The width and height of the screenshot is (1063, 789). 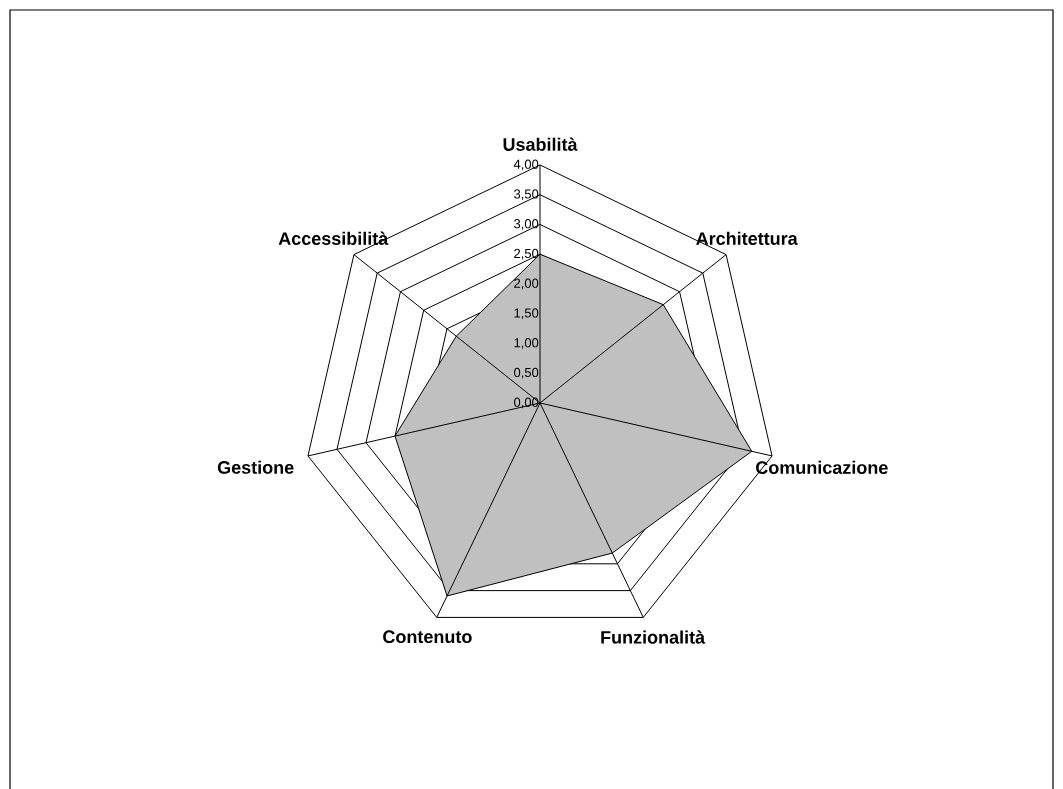 What do you see at coordinates (747, 238) in the screenshot?
I see `spoke-label: Architettura` at bounding box center [747, 238].